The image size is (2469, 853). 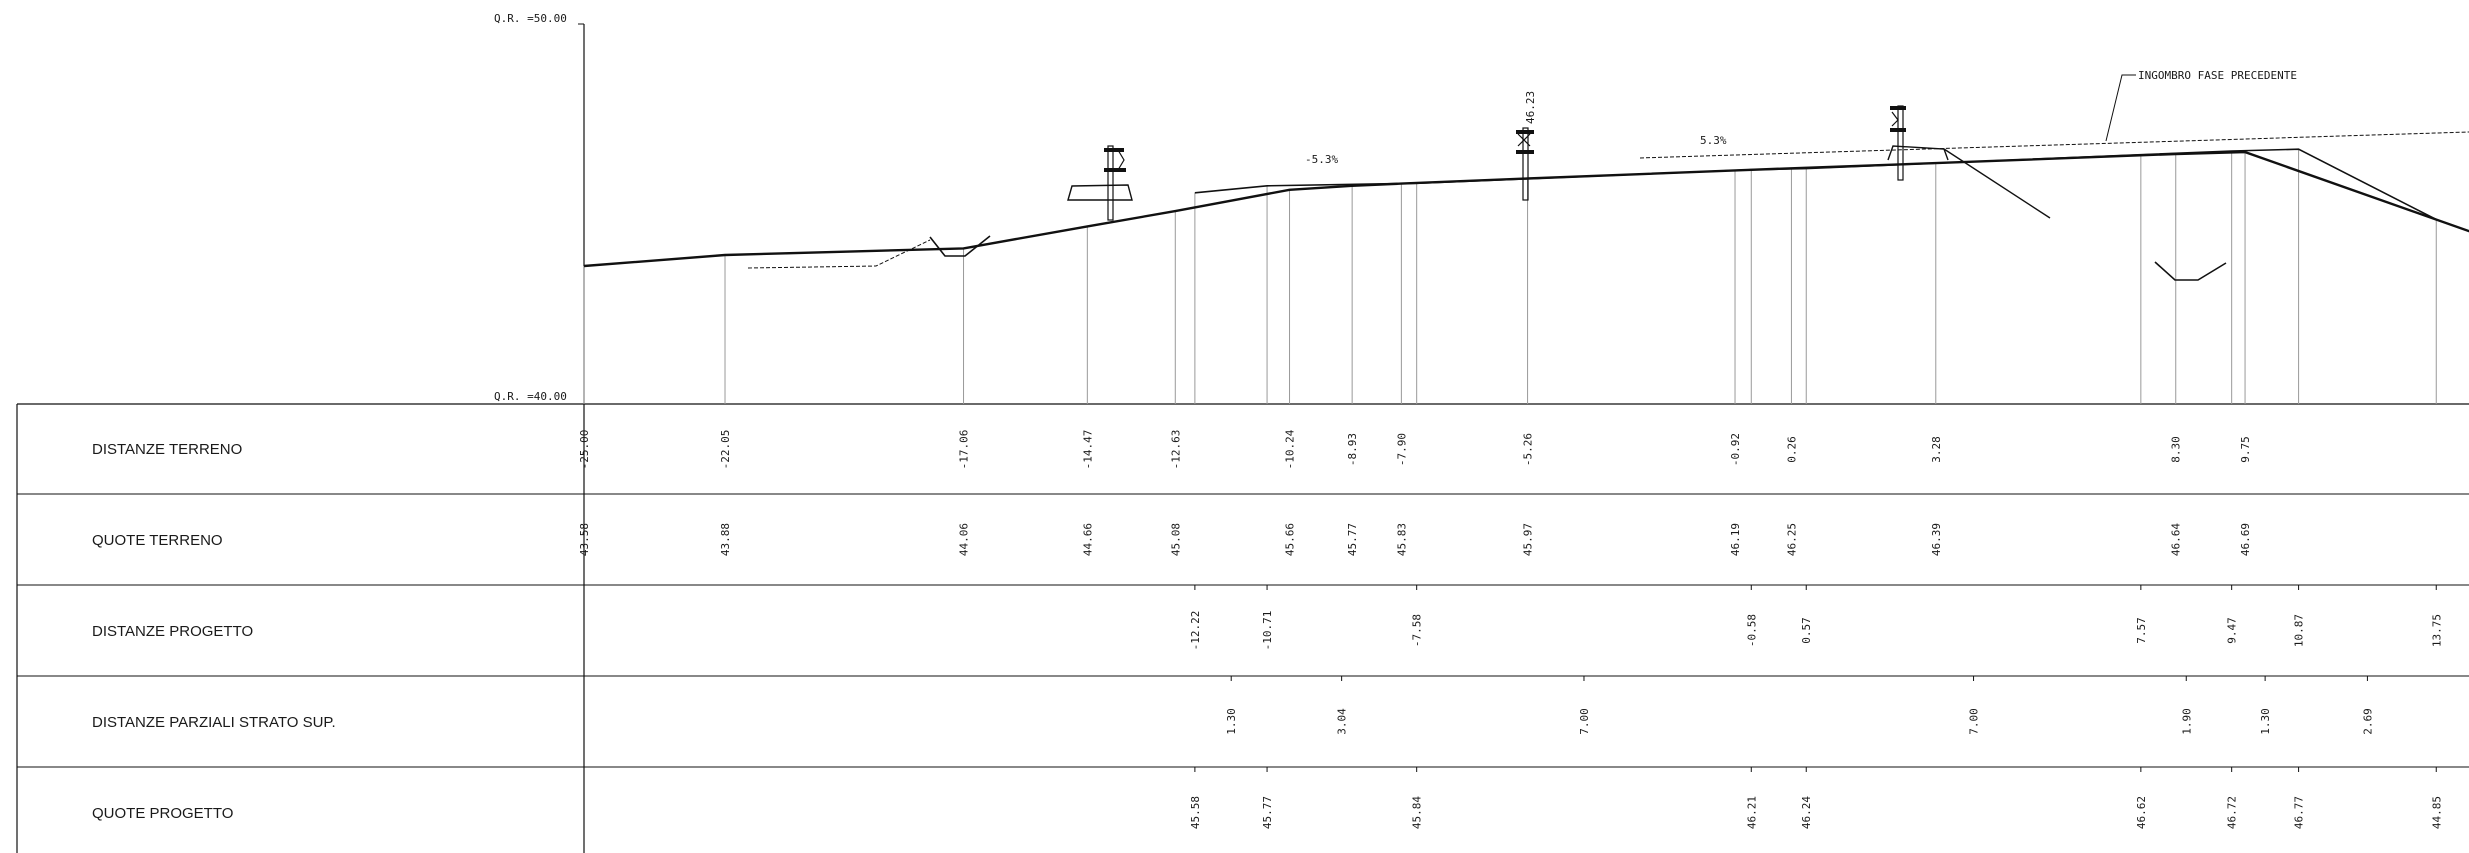 I want to click on row-label-distanze-progetto: DISTANZE PROGETTO, so click(x=172, y=631).